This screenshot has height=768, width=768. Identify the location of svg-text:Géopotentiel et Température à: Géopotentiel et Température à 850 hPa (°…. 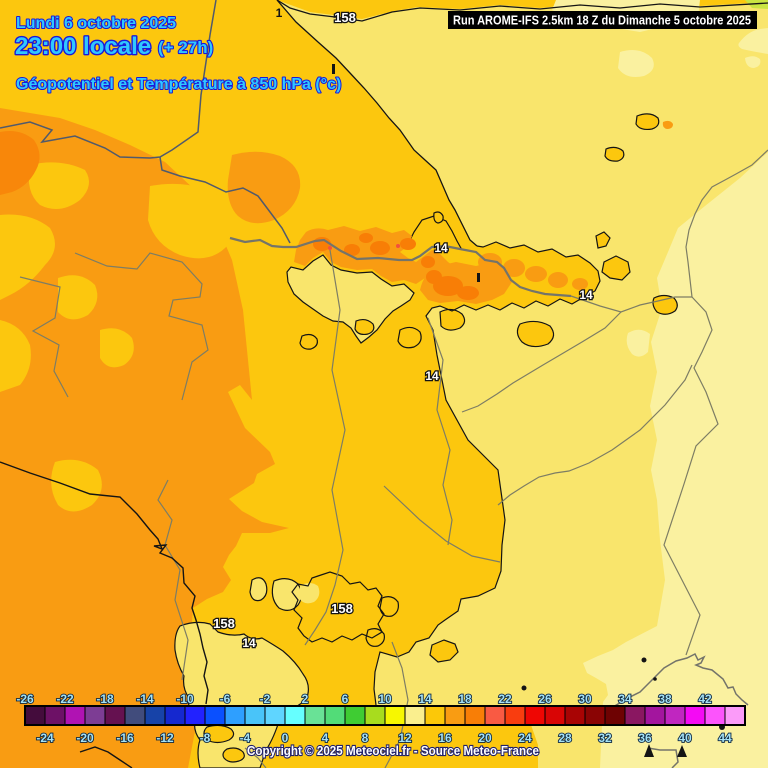
(178, 84).